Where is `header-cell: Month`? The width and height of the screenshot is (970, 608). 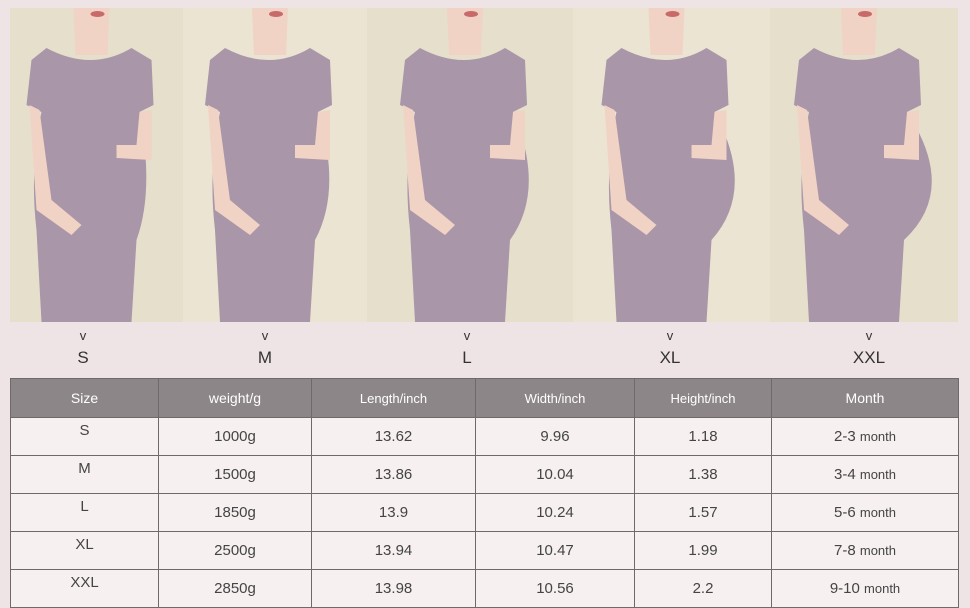
header-cell: Month is located at coordinates (865, 398).